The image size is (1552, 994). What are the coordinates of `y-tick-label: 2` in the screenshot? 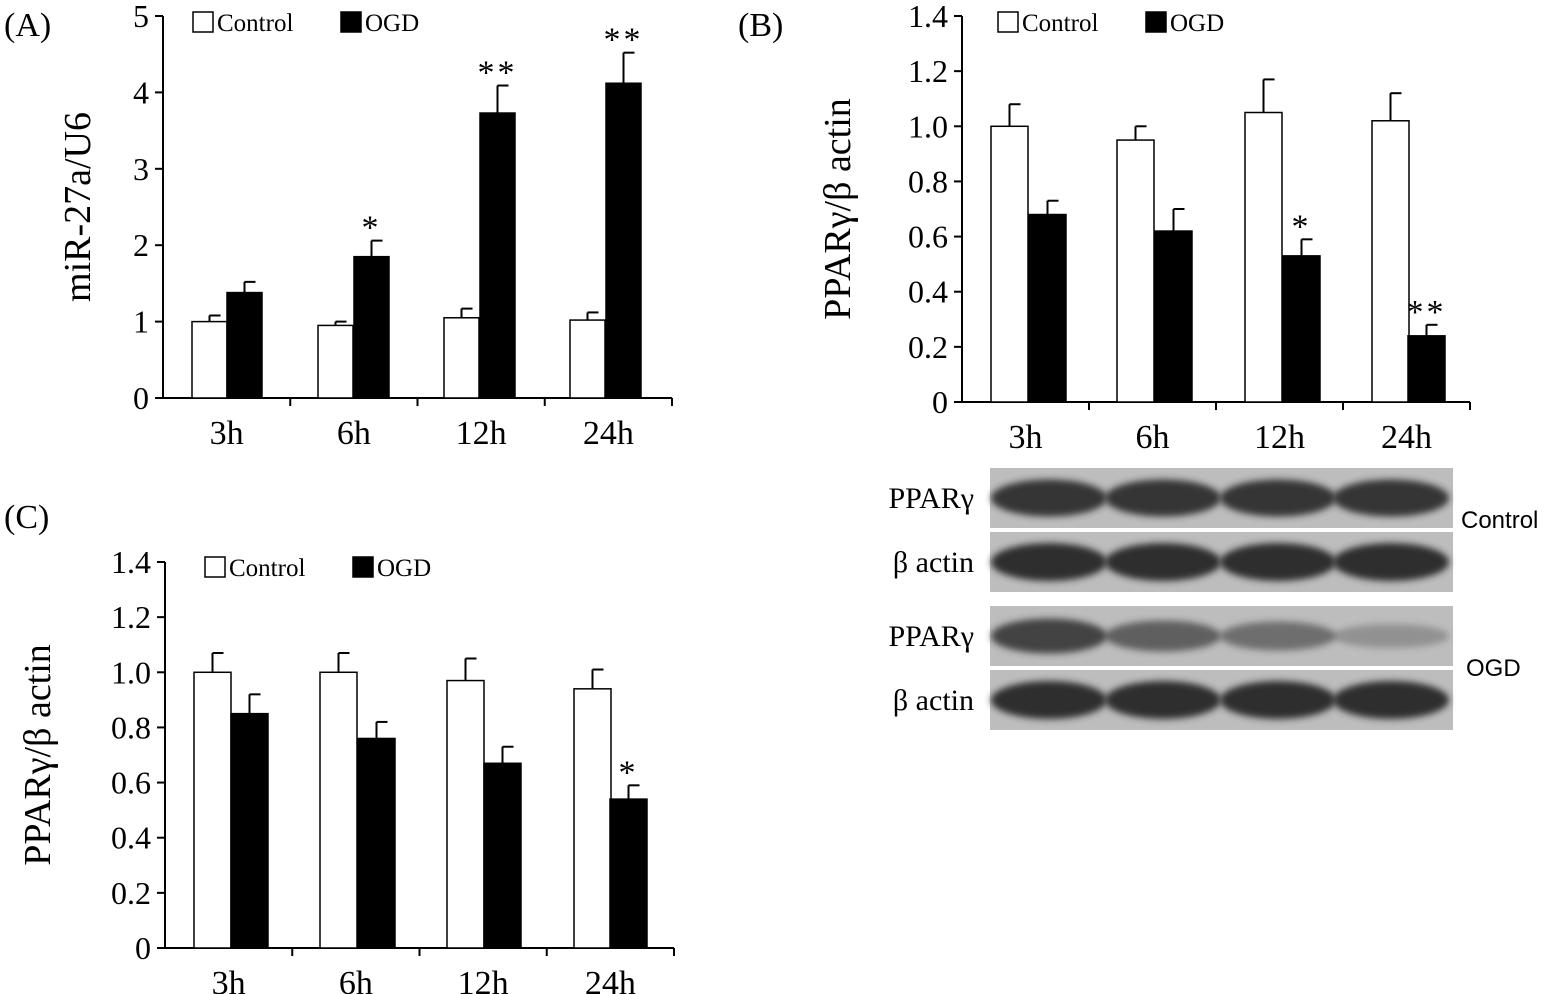 It's located at (141, 245).